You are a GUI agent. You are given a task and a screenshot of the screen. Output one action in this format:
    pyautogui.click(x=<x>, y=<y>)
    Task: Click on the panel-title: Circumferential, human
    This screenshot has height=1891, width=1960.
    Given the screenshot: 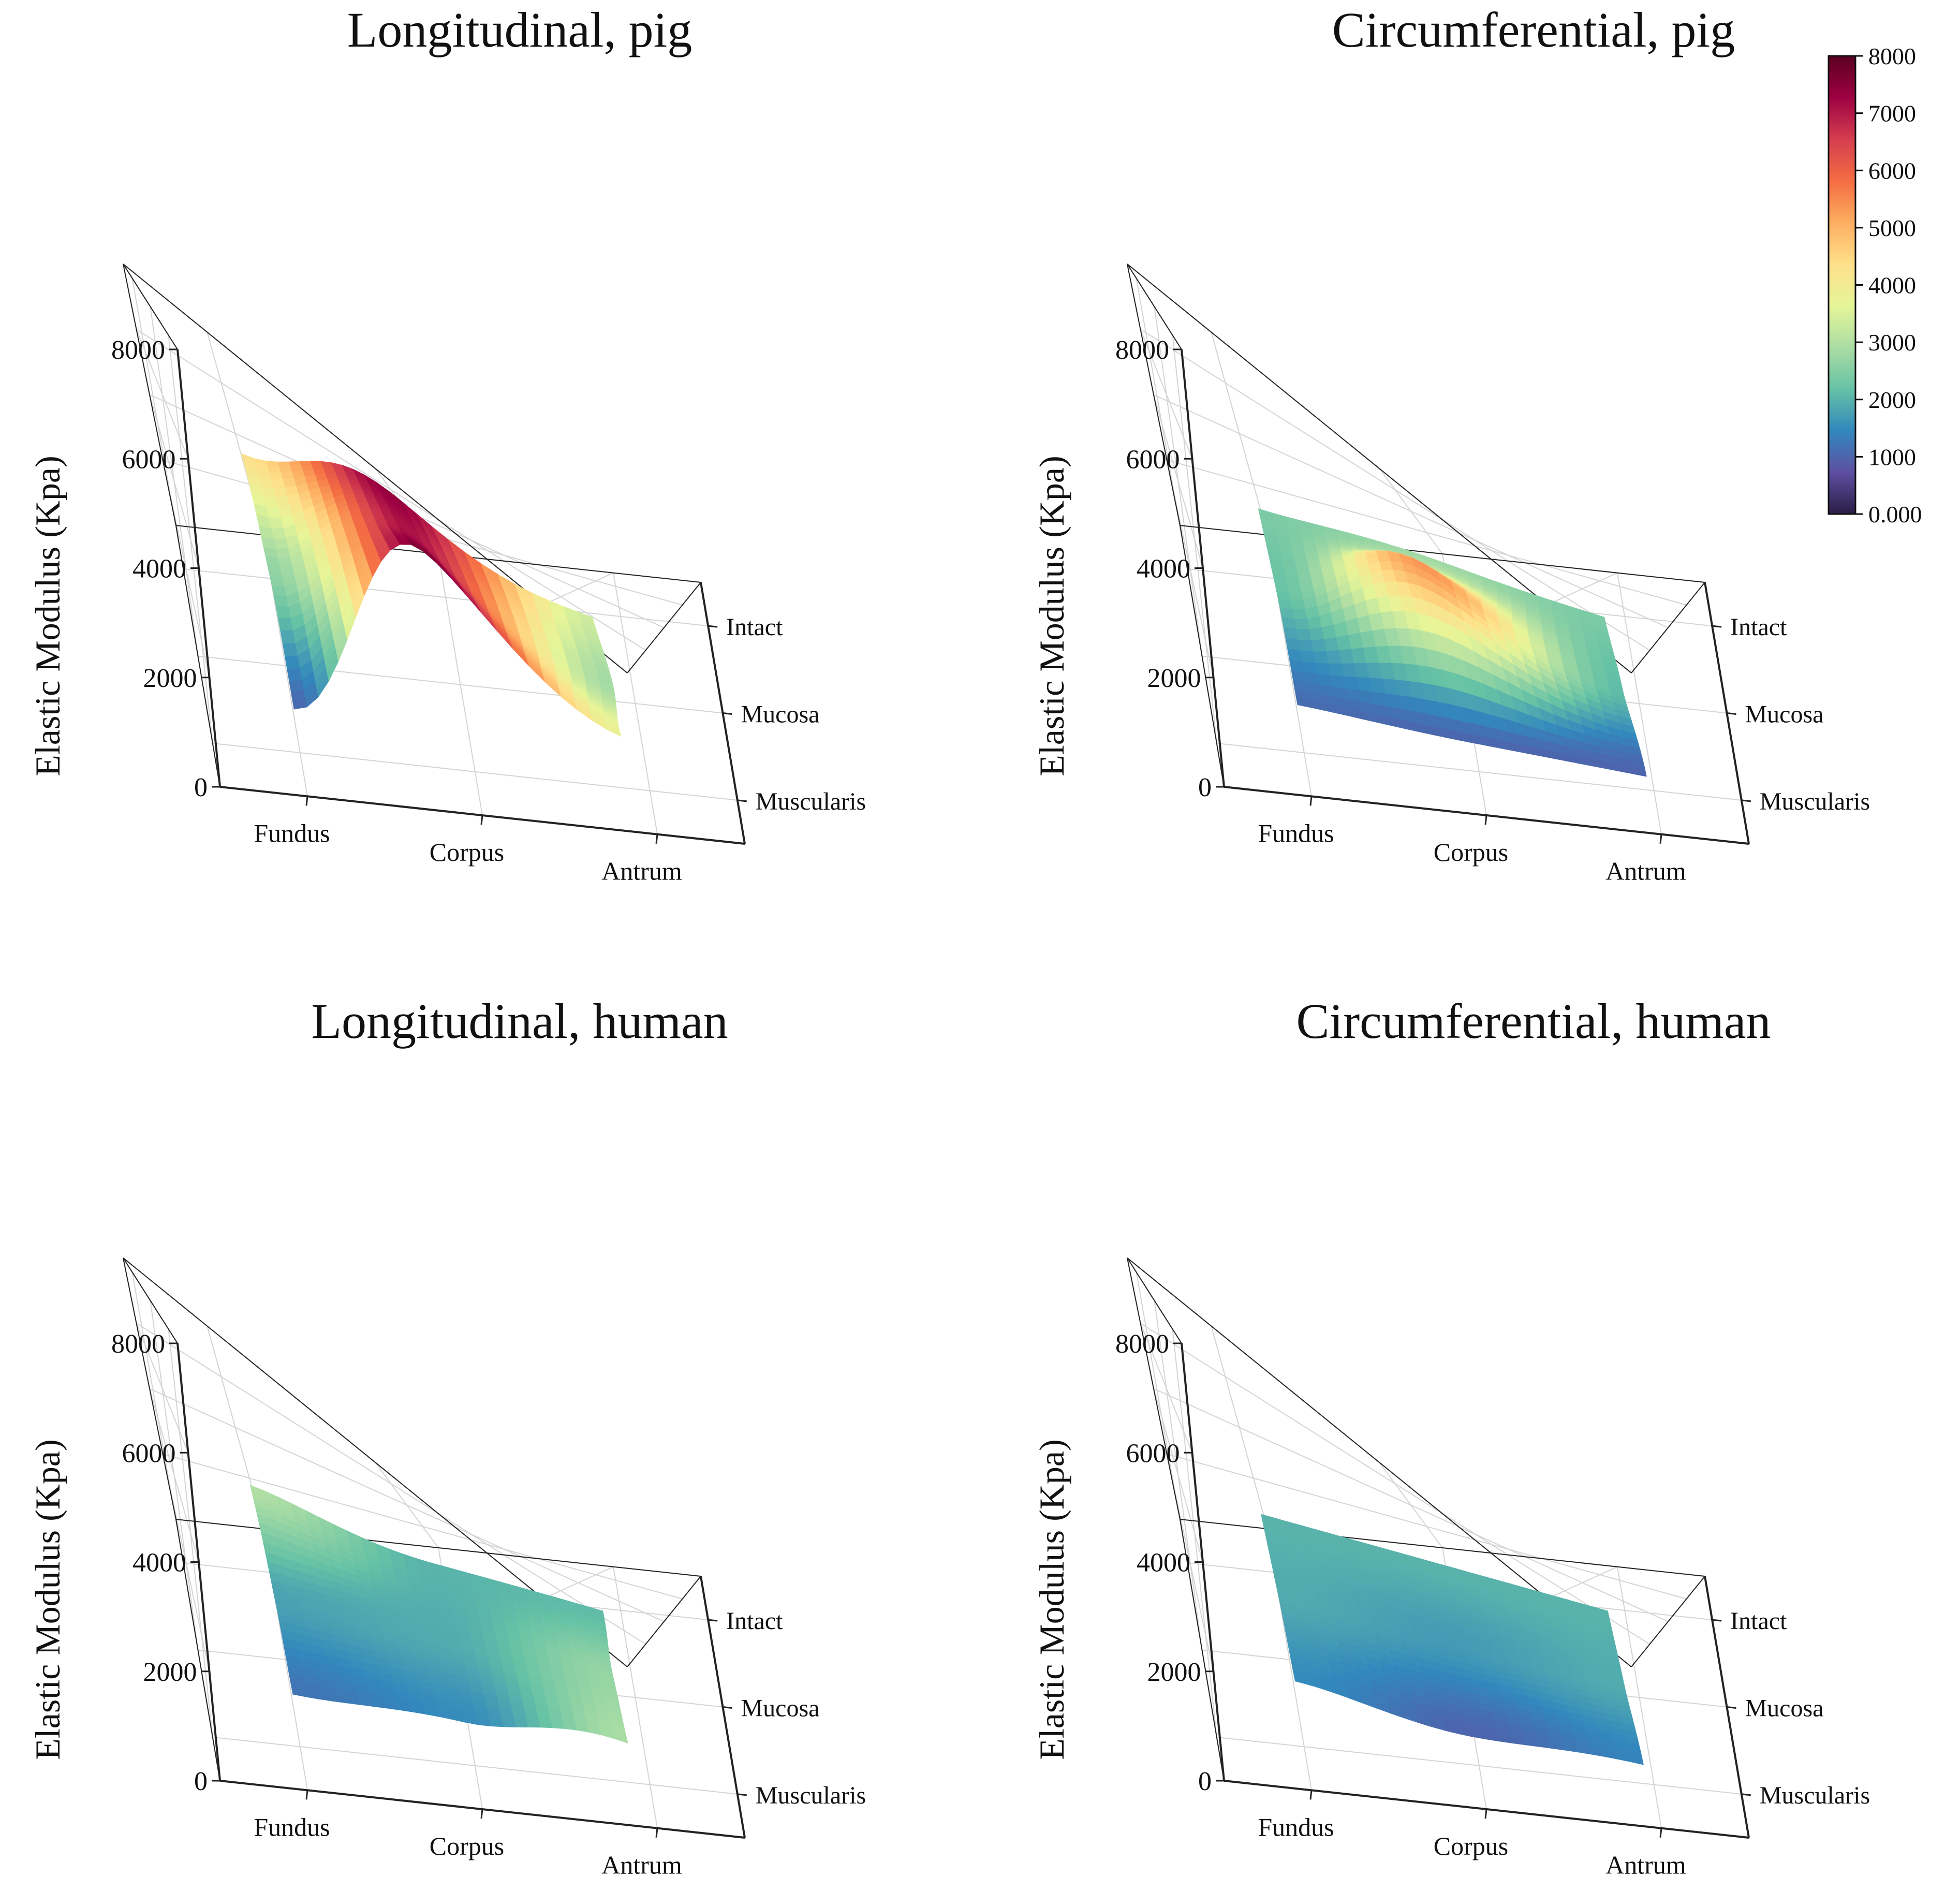 What is the action you would take?
    pyautogui.click(x=1533, y=1021)
    